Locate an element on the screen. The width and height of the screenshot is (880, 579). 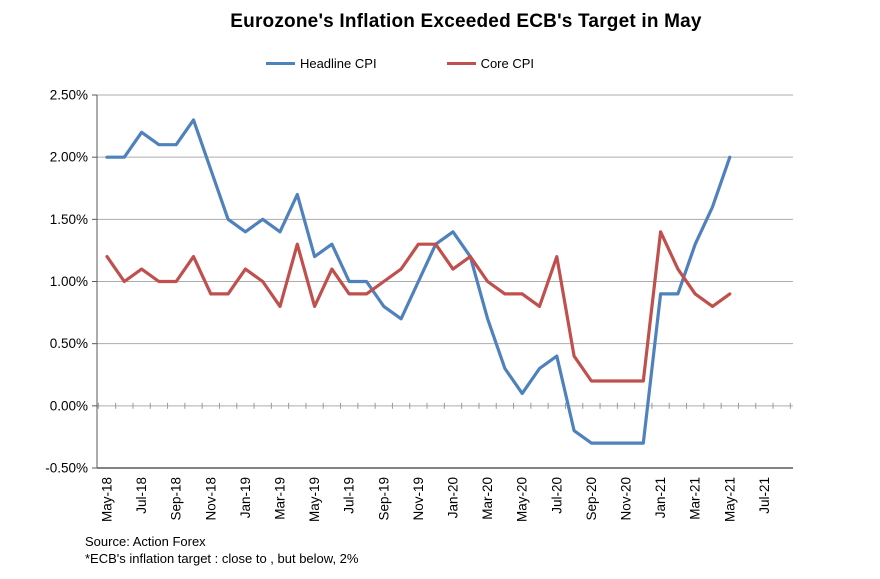
svg-text: Sep-18 is located at coordinates (176, 499).